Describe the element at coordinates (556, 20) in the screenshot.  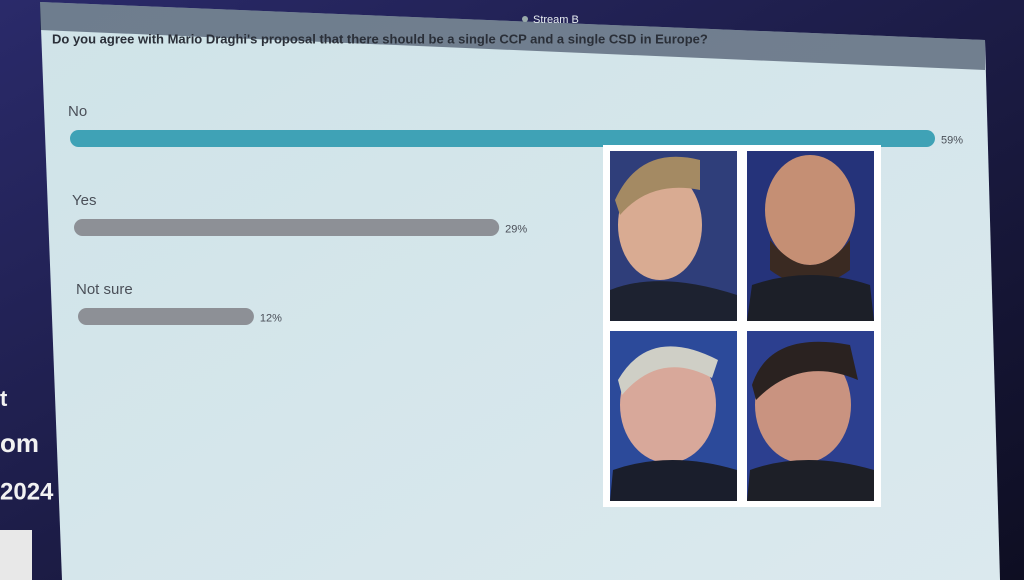
I see `stream-label: Stream B` at that location.